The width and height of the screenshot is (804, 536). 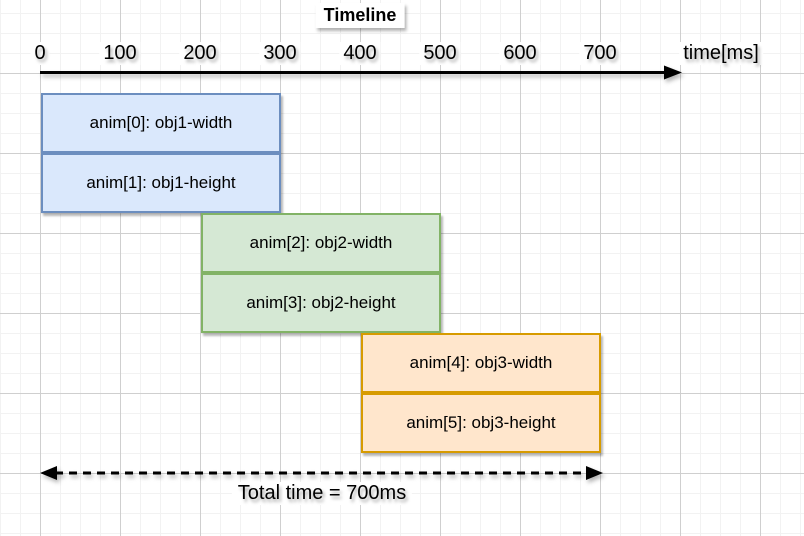 I want to click on track-anim4: anim[4]: obj3-width, so click(x=481, y=363).